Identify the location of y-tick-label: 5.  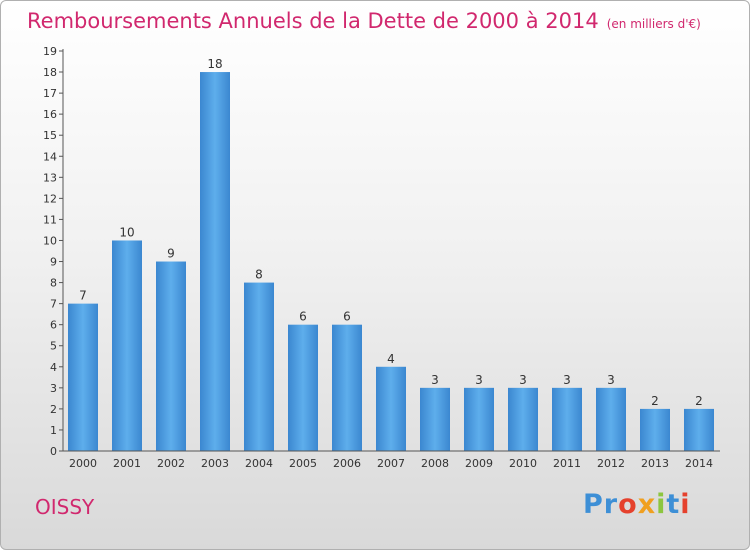
(53, 346).